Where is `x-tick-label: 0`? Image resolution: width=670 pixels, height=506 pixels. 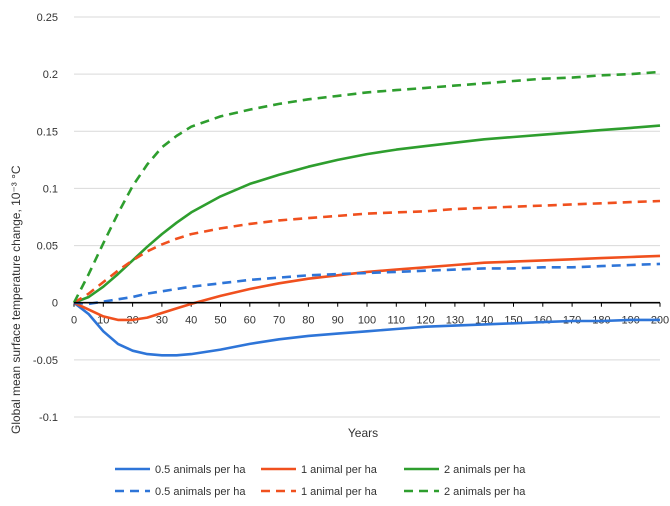
x-tick-label: 0 is located at coordinates (74, 321).